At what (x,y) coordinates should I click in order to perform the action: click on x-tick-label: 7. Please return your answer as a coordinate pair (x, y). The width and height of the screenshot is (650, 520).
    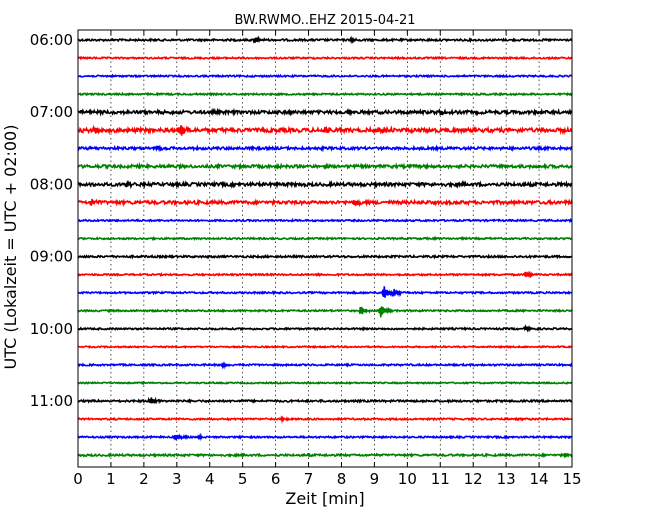
    Looking at the image, I should click on (309, 479).